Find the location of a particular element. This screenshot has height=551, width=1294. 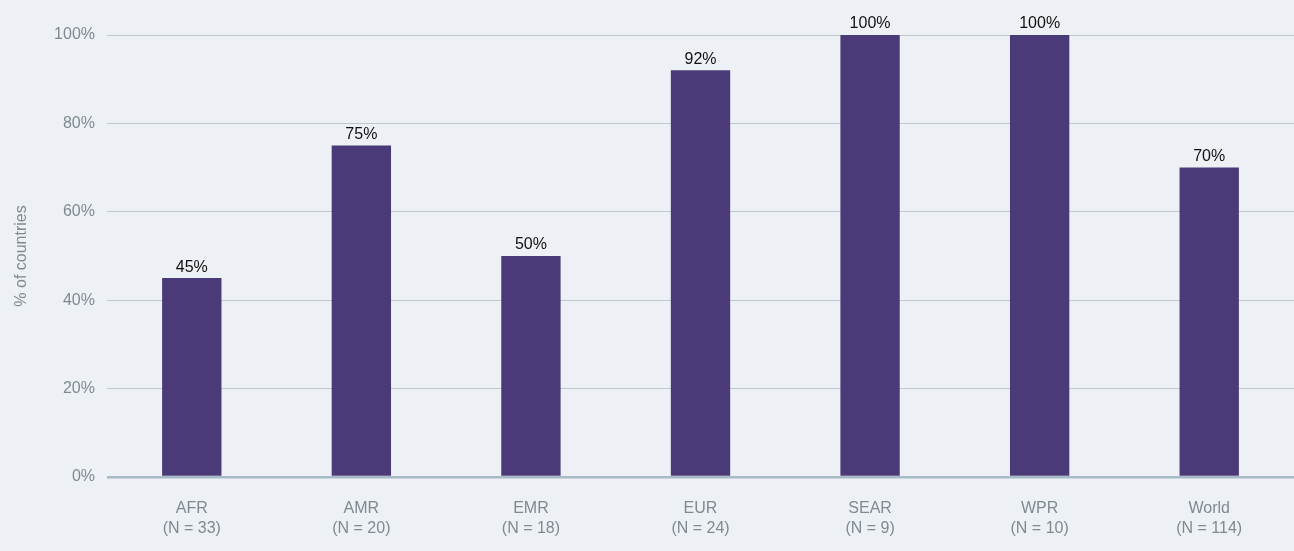

x-tick-label: EMR (N = 18) is located at coordinates (531, 518).